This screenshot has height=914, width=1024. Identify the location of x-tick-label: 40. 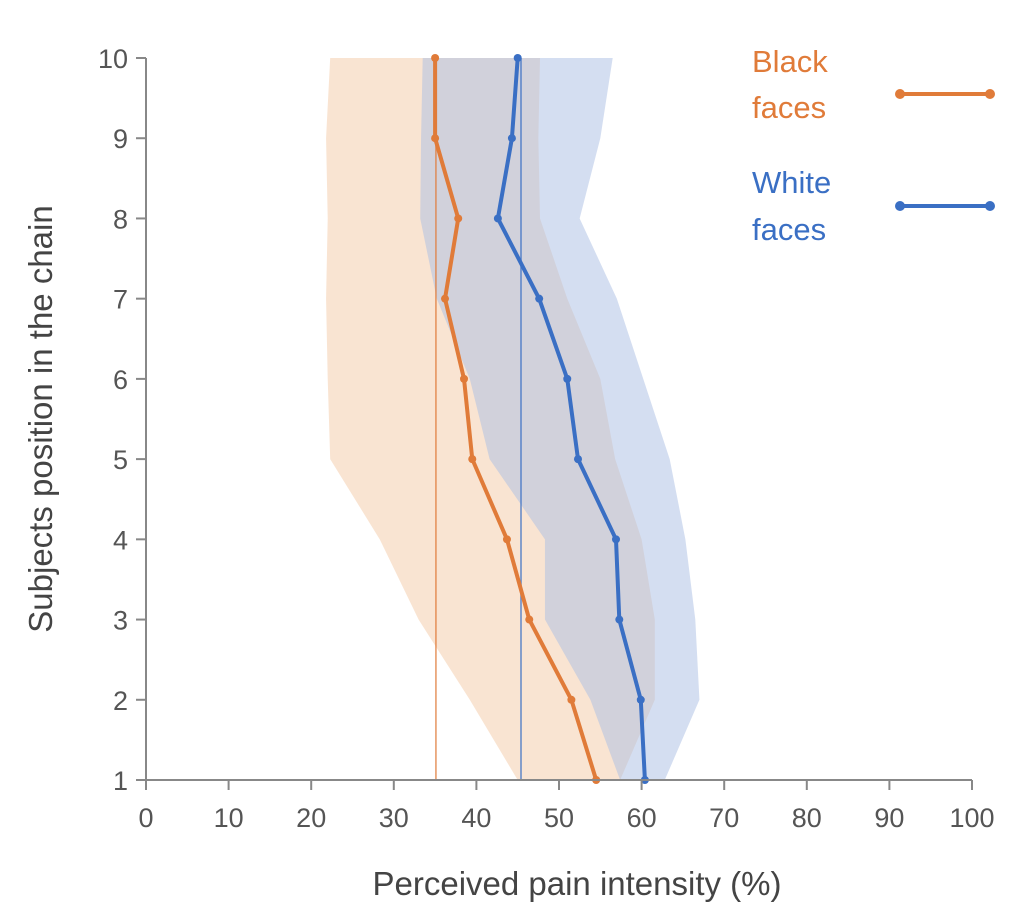
(476, 818).